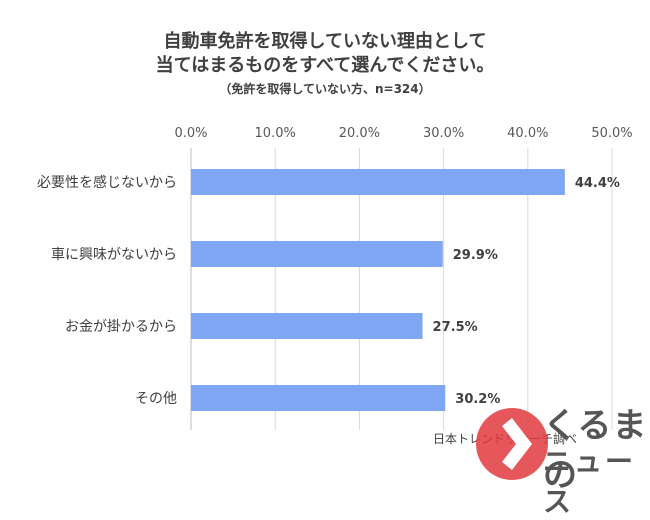  What do you see at coordinates (325, 89) in the screenshot?
I see `chart-subtitle: （免許を取得していない方、n=324）` at bounding box center [325, 89].